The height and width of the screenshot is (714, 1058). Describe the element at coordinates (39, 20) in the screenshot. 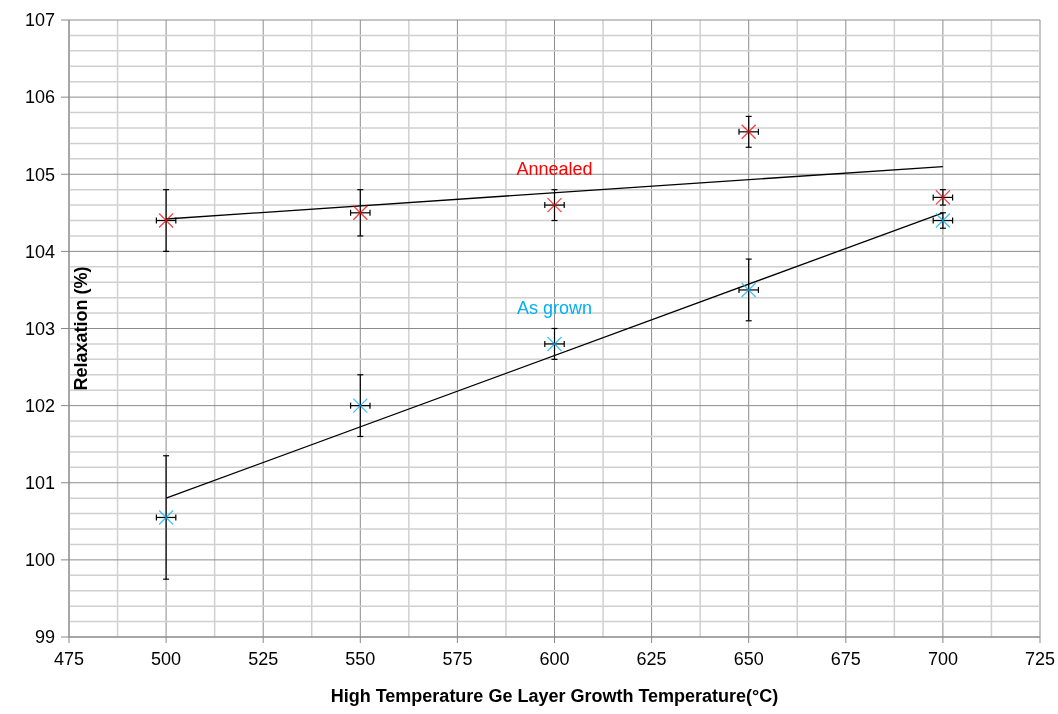

I see `y-tick-label: 107` at that location.